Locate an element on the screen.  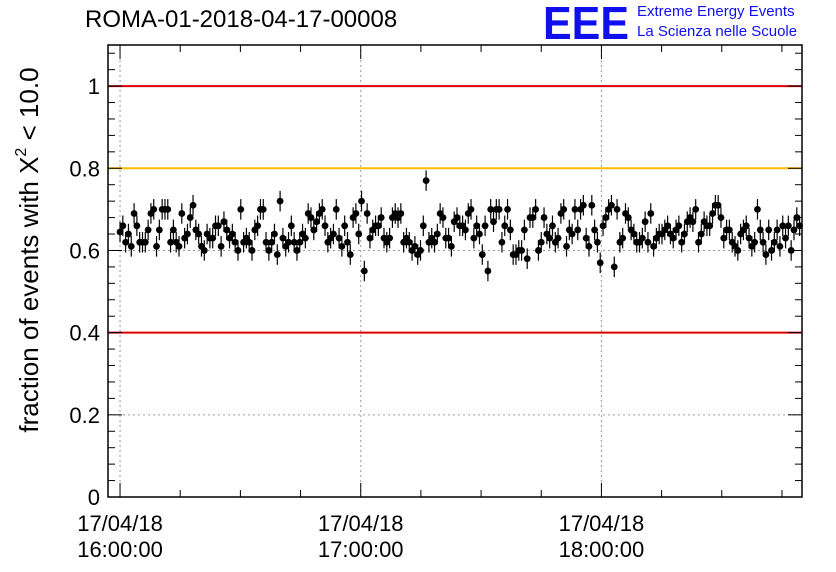
svg-text: EEE is located at coordinates (586, 22).